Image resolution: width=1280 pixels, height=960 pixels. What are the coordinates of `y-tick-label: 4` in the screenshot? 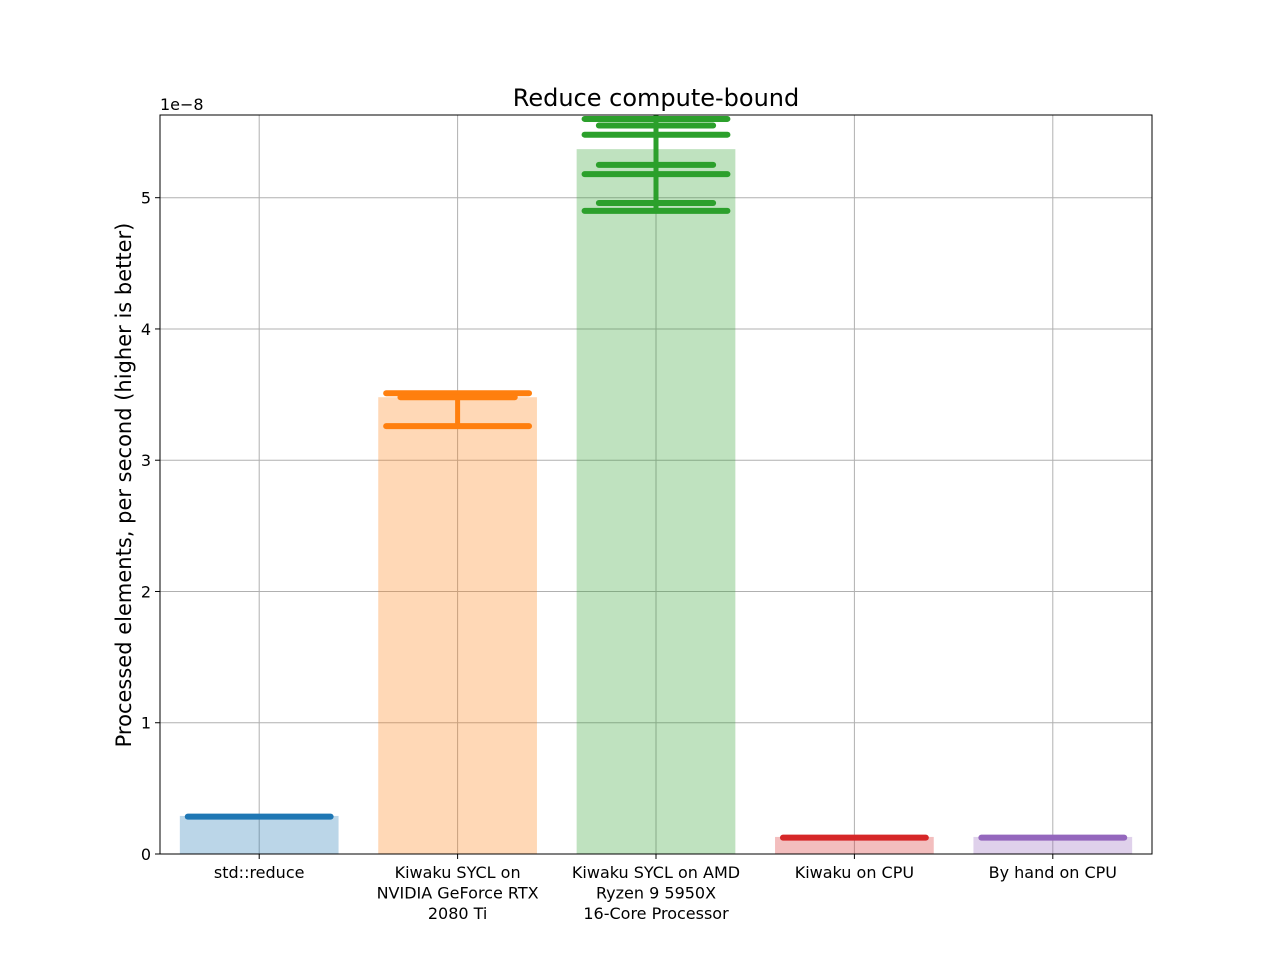 It's located at (146, 329).